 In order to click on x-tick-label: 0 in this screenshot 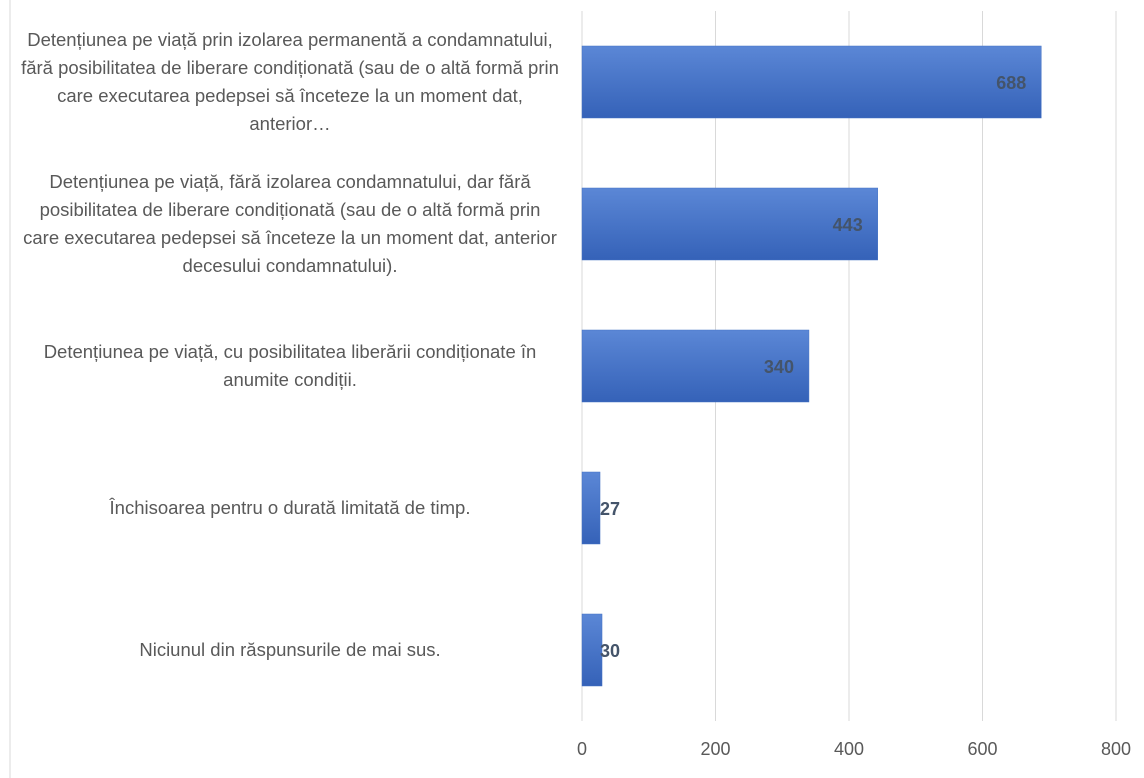, I will do `click(582, 749)`.